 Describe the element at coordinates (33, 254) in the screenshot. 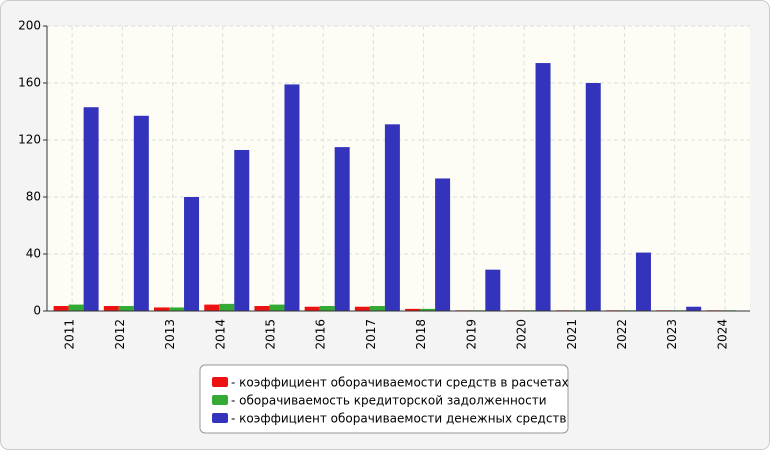

I see `y-tick-label: 40` at that location.